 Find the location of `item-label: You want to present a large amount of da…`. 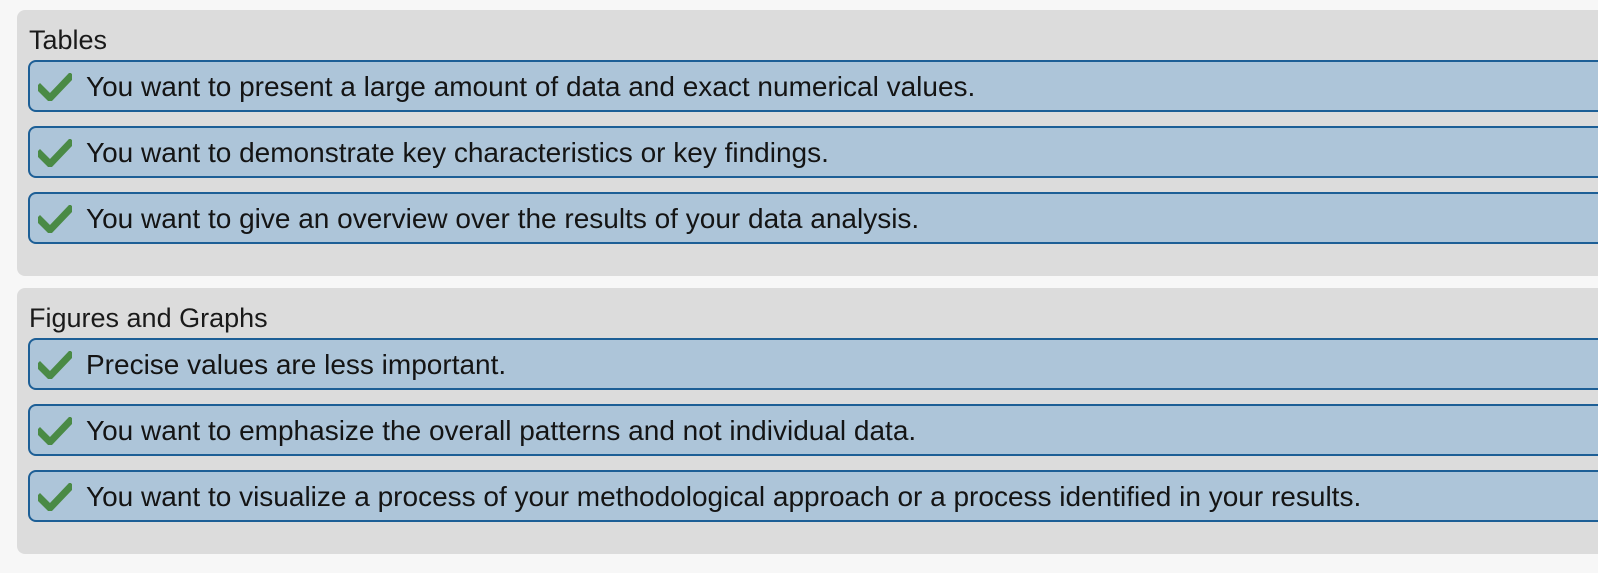

item-label: You want to present a large amount of da… is located at coordinates (531, 86).